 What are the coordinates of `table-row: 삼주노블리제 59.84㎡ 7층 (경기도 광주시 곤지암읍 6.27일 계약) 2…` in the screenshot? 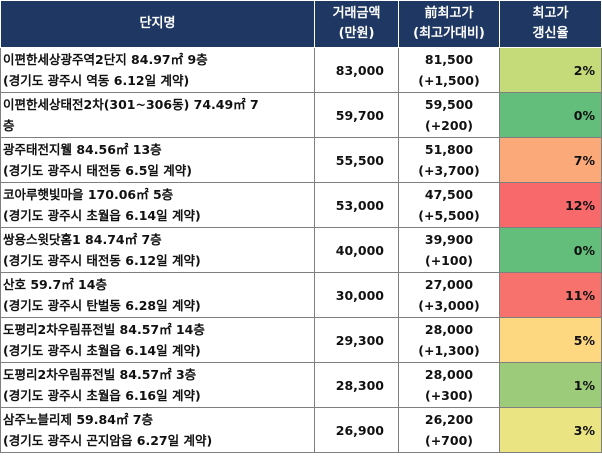 It's located at (301, 430).